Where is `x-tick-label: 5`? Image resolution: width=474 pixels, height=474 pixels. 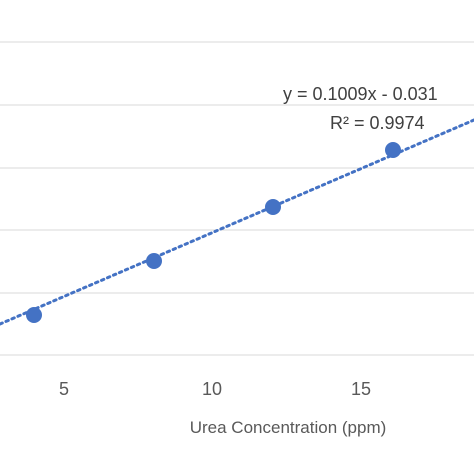
x-tick-label: 5 is located at coordinates (64, 389).